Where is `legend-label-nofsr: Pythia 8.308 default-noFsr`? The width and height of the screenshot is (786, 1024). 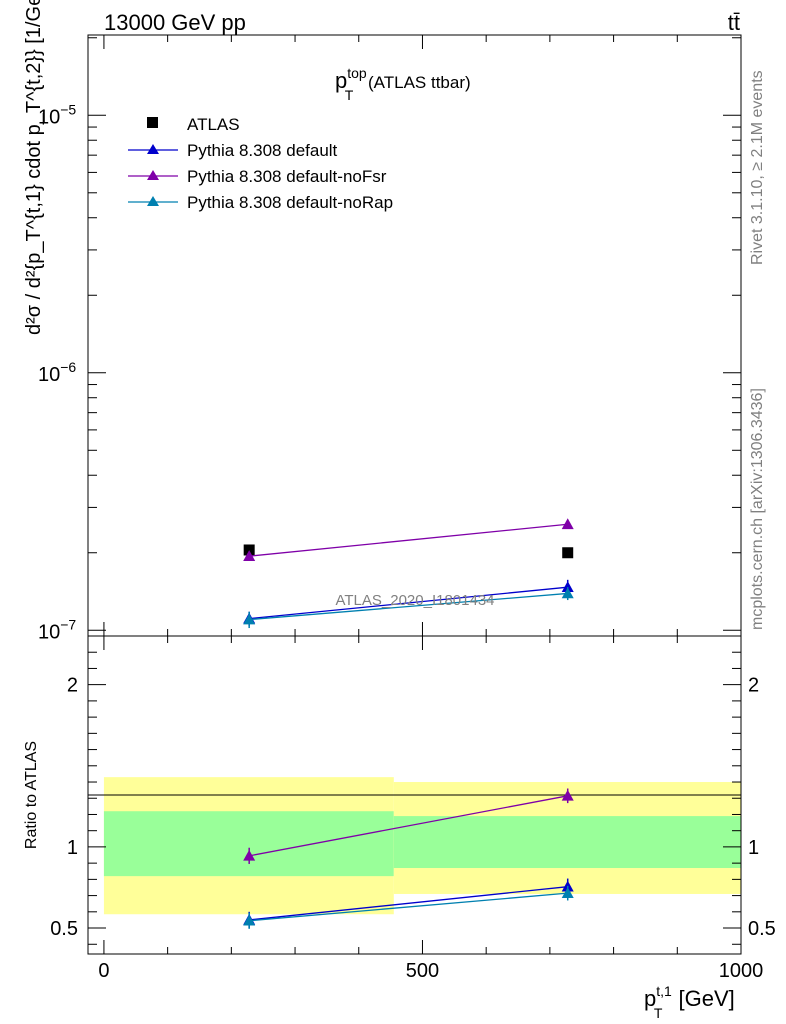 legend-label-nofsr: Pythia 8.308 default-noFsr is located at coordinates (287, 176).